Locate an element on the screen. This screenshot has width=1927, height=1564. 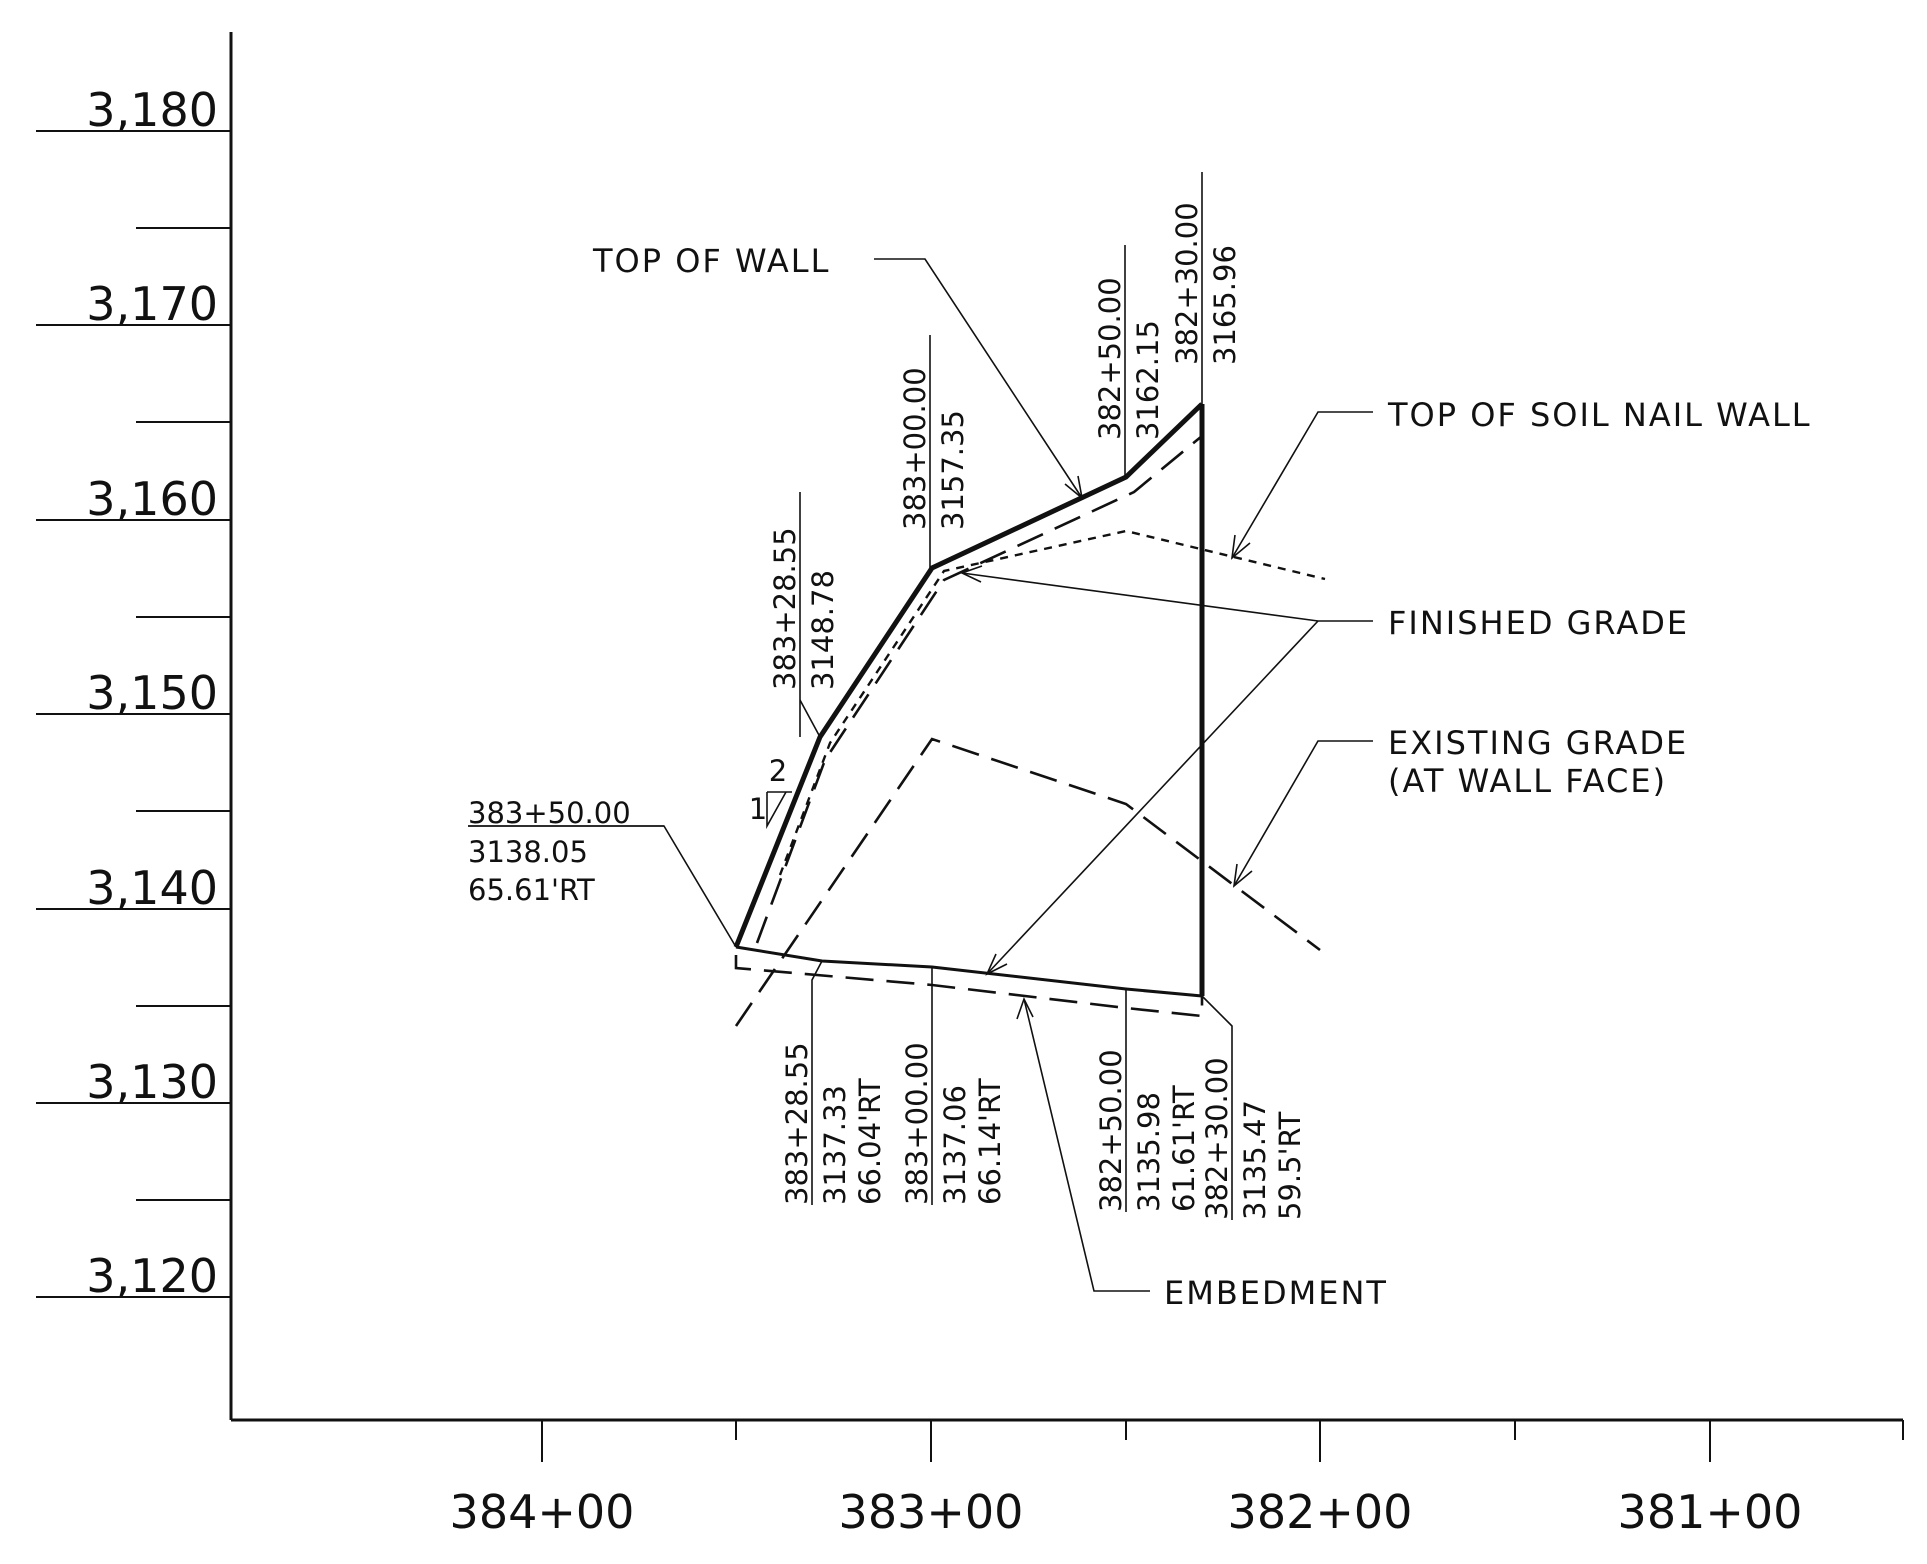
bottom-station: 383+00.00 is located at coordinates (917, 1123).